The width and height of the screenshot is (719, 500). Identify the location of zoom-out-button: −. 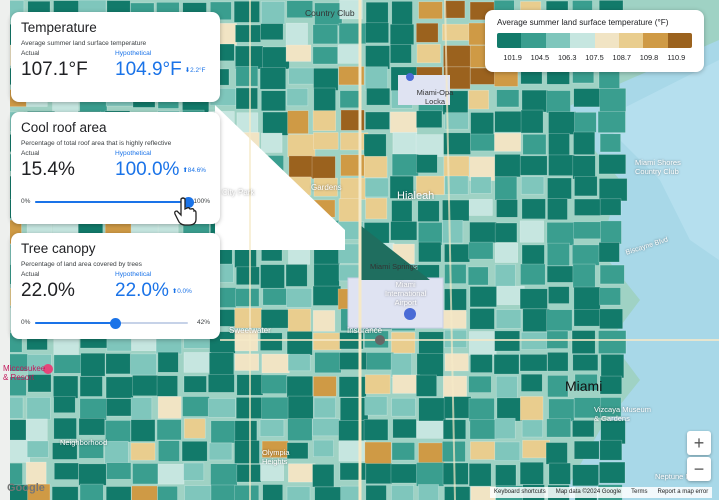
(699, 469).